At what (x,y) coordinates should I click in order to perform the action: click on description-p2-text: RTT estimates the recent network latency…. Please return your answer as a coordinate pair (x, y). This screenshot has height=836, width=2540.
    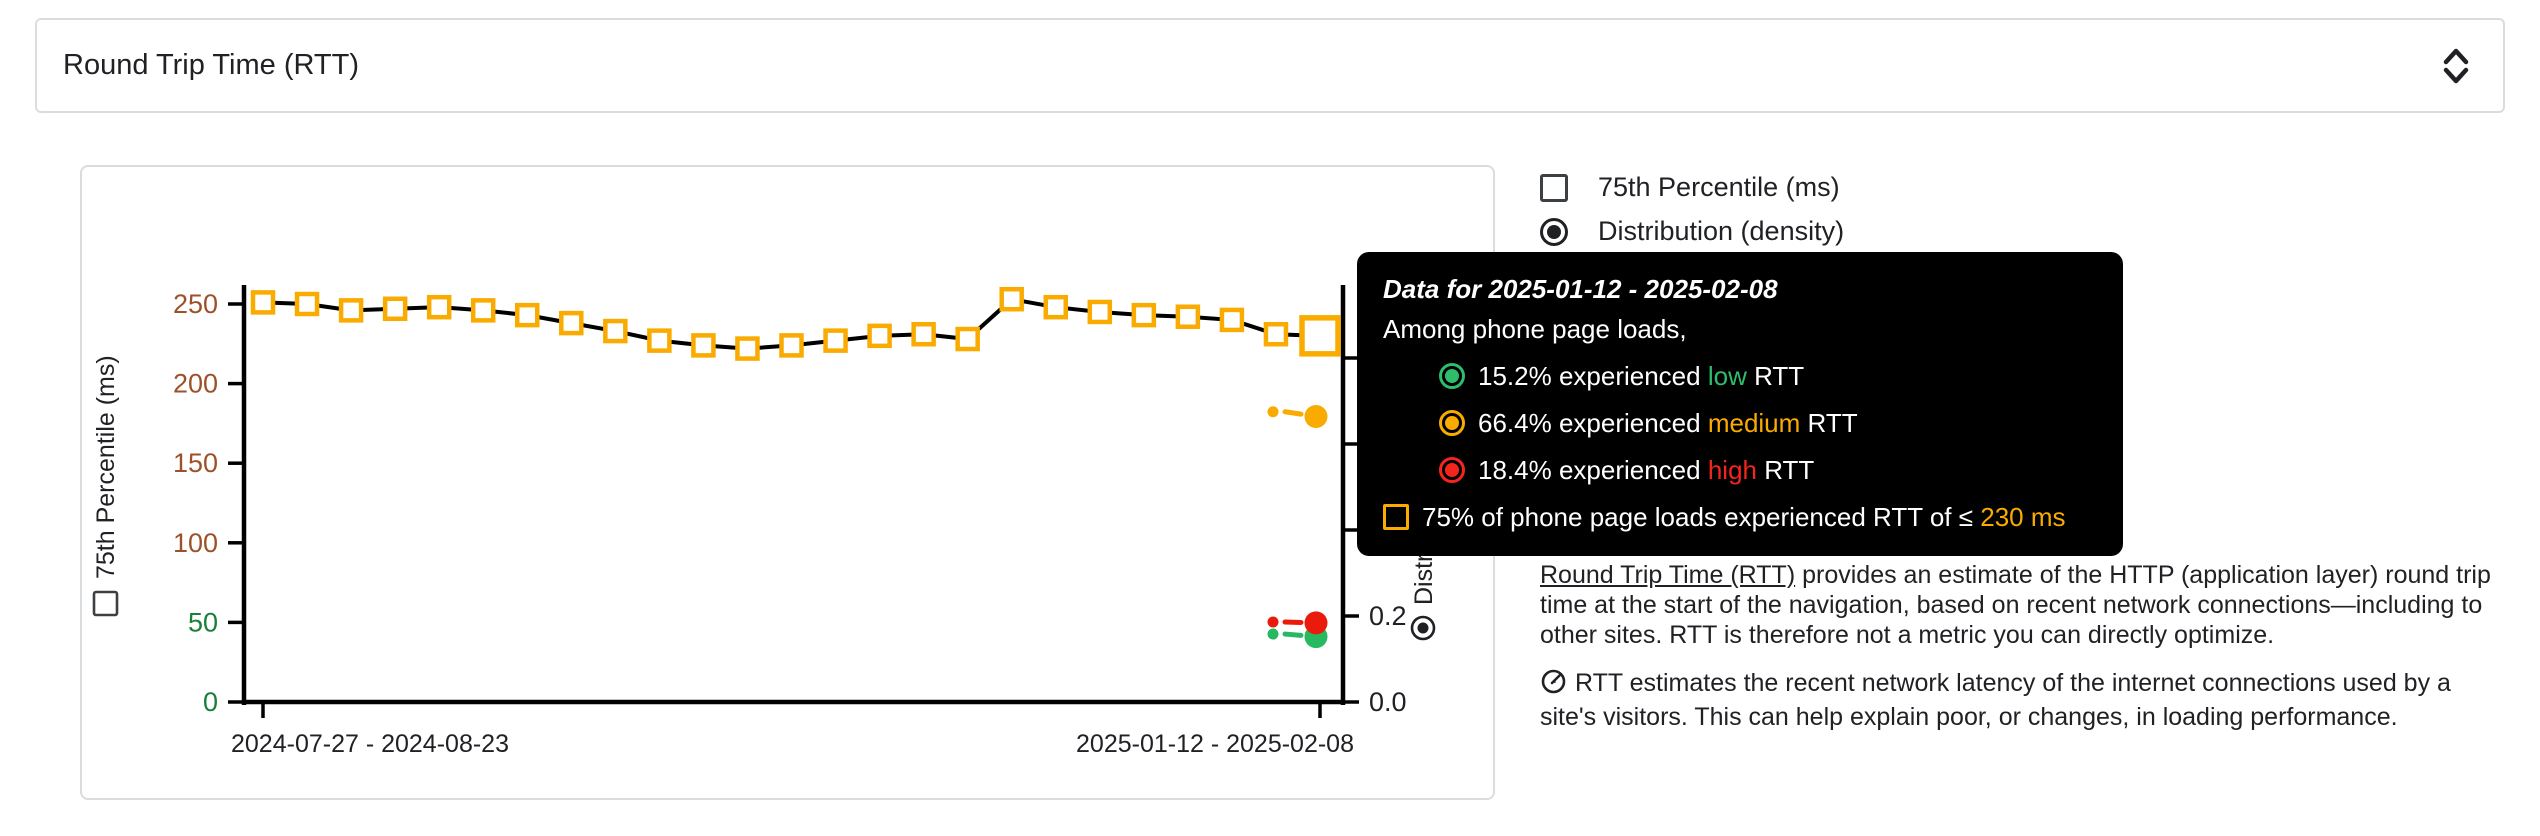
    Looking at the image, I should click on (1995, 700).